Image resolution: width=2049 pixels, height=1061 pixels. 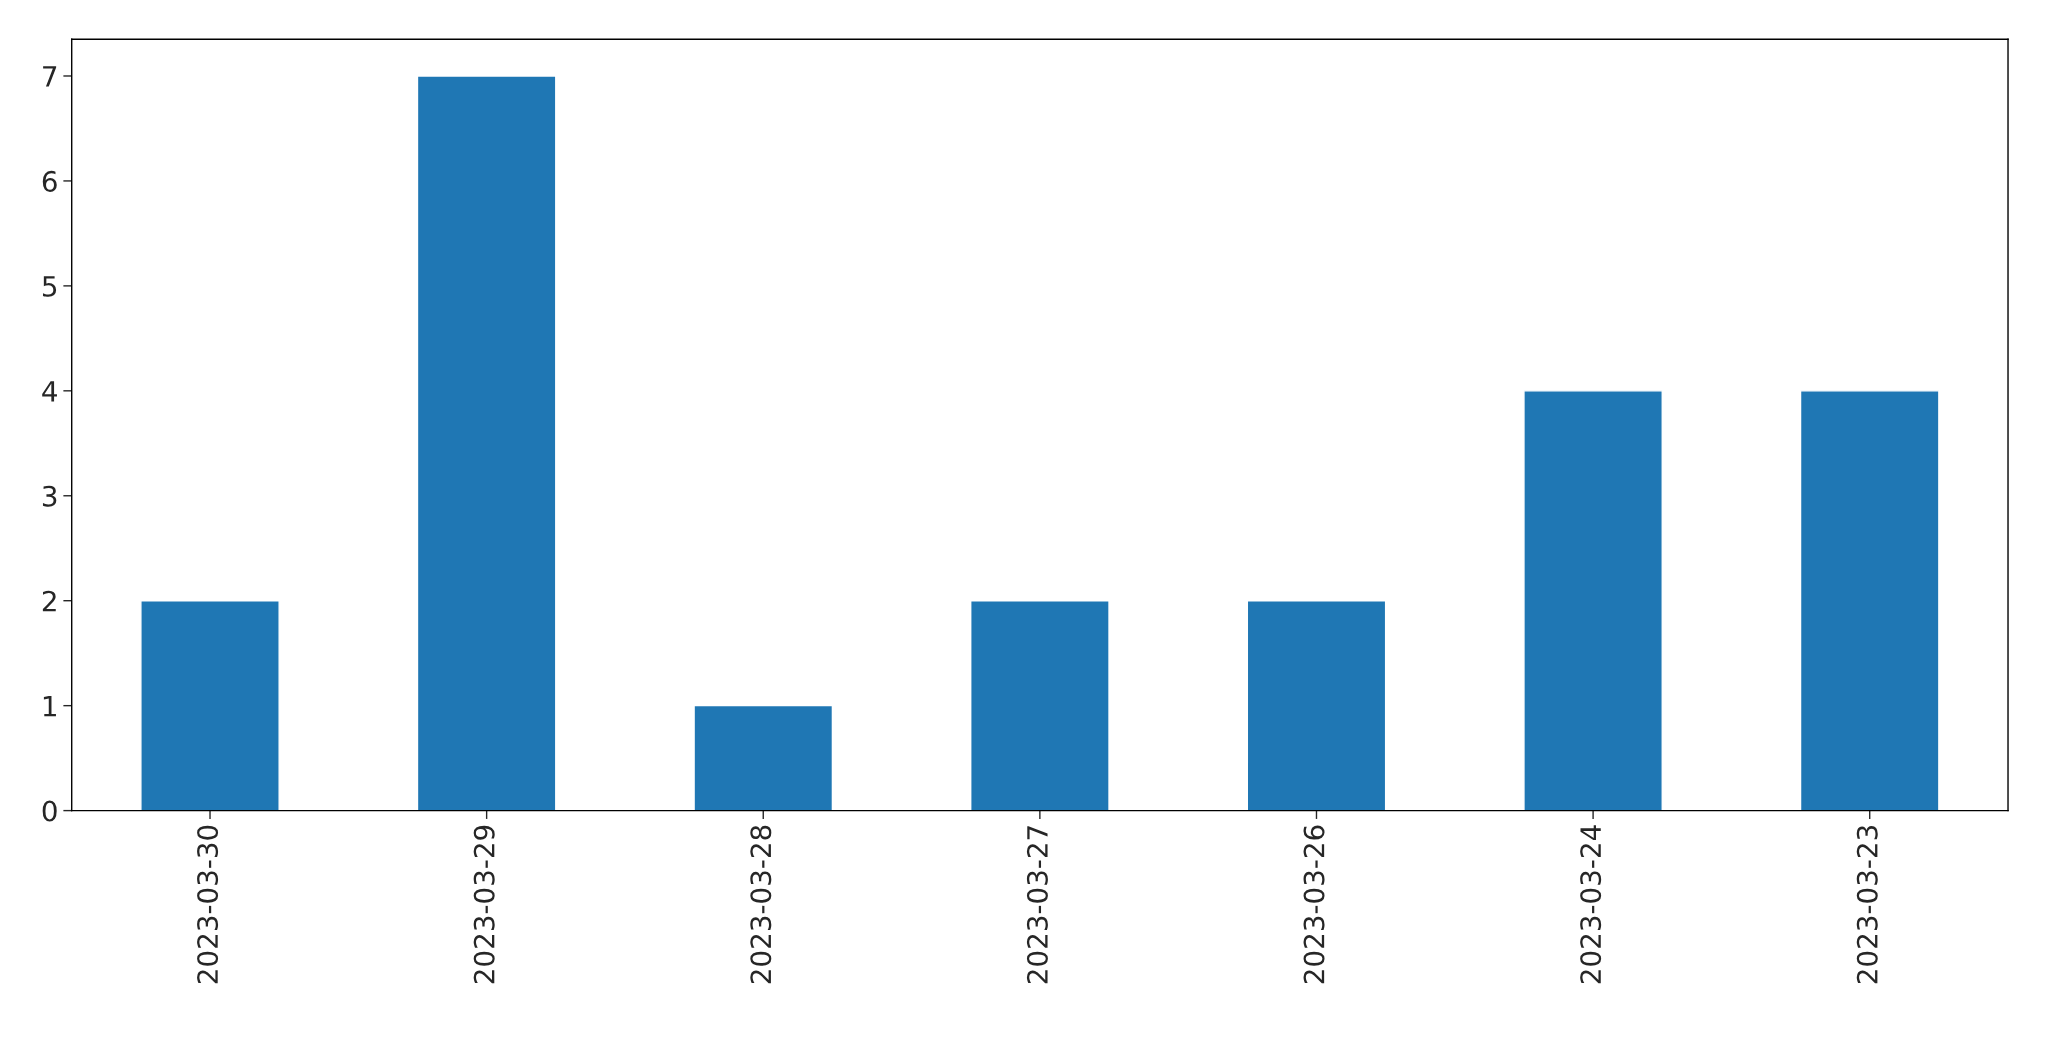 What do you see at coordinates (1591, 904) in the screenshot?
I see `x-tick-label: 2023-03-24` at bounding box center [1591, 904].